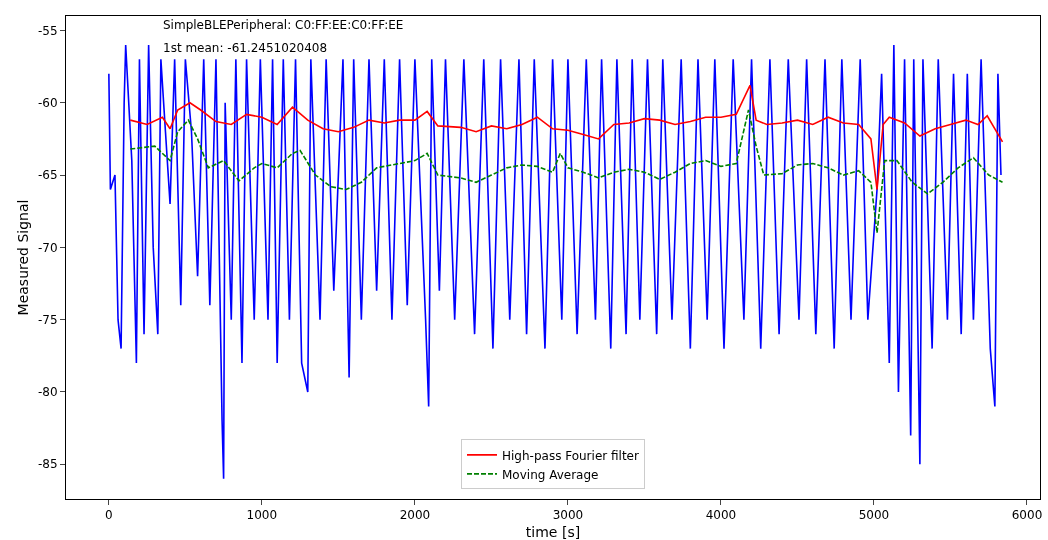 Image resolution: width=1048 pixels, height=540 pixels. Describe the element at coordinates (47, 175) in the screenshot. I see `y-tick-label: -65` at that location.